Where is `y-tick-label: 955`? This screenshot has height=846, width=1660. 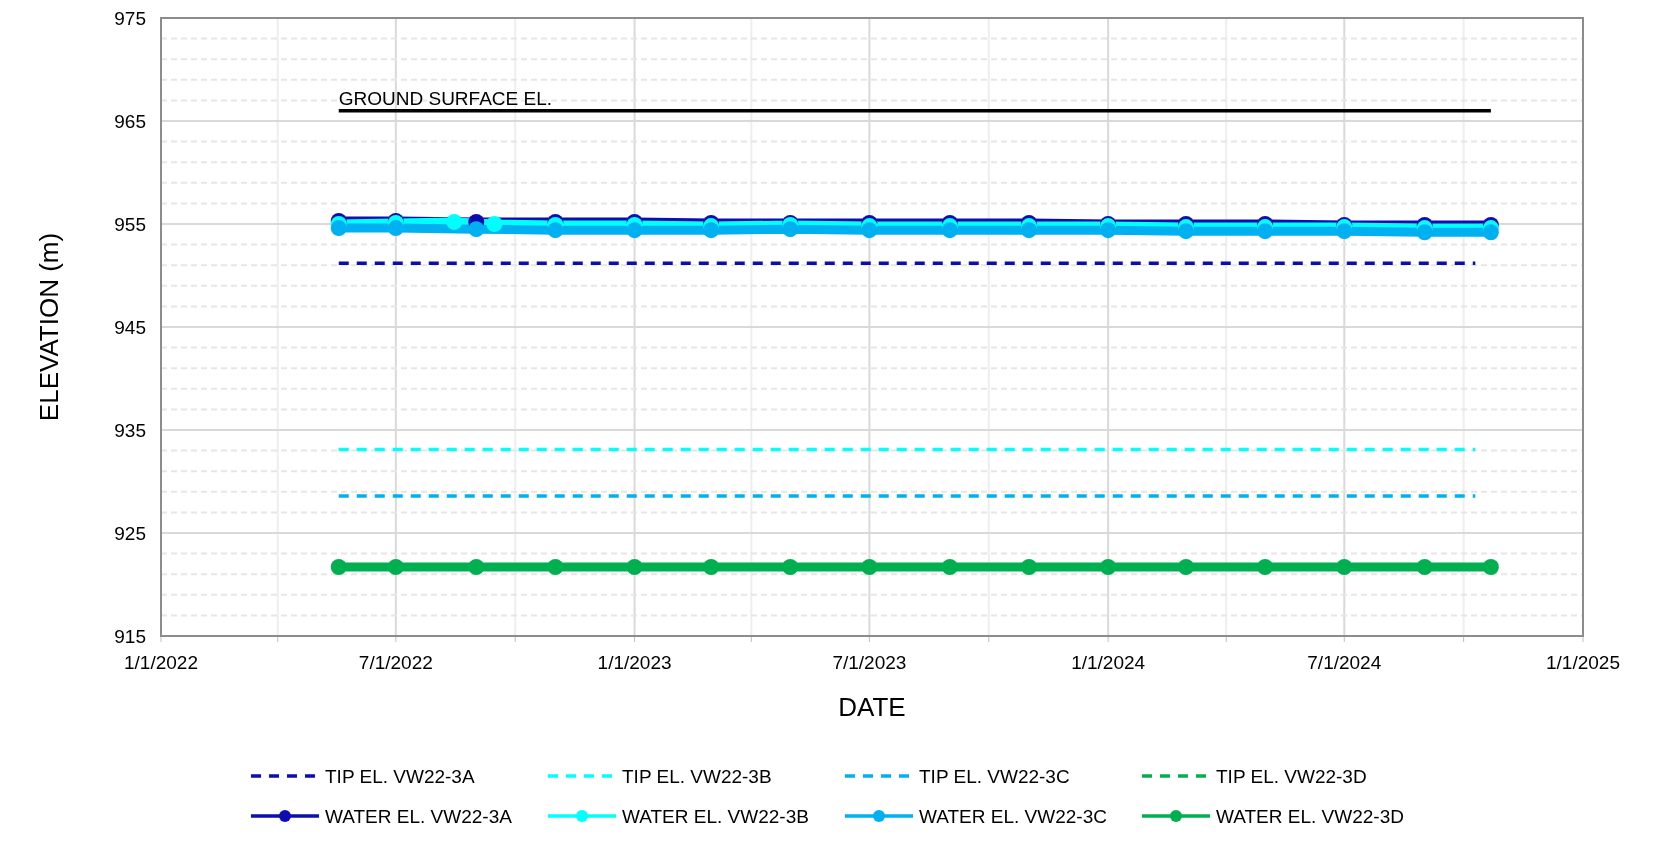 y-tick-label: 955 is located at coordinates (130, 224).